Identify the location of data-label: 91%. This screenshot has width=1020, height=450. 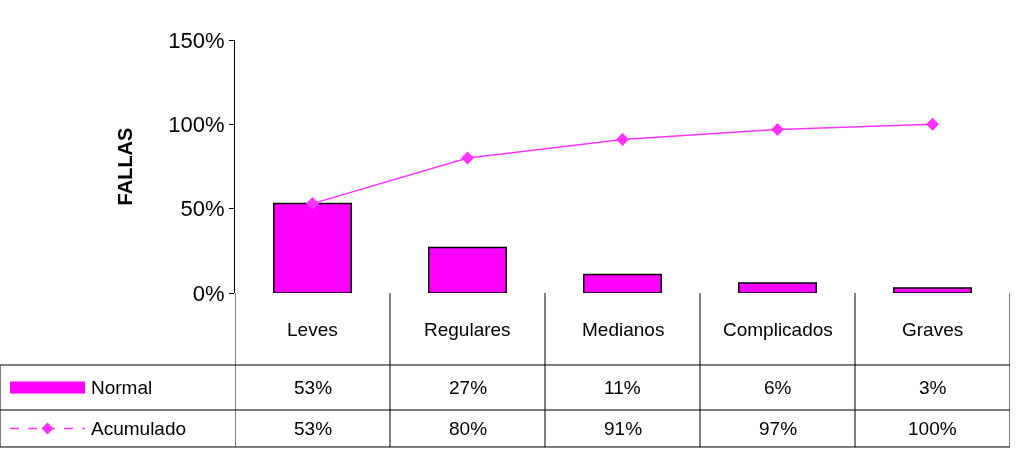
(623, 428).